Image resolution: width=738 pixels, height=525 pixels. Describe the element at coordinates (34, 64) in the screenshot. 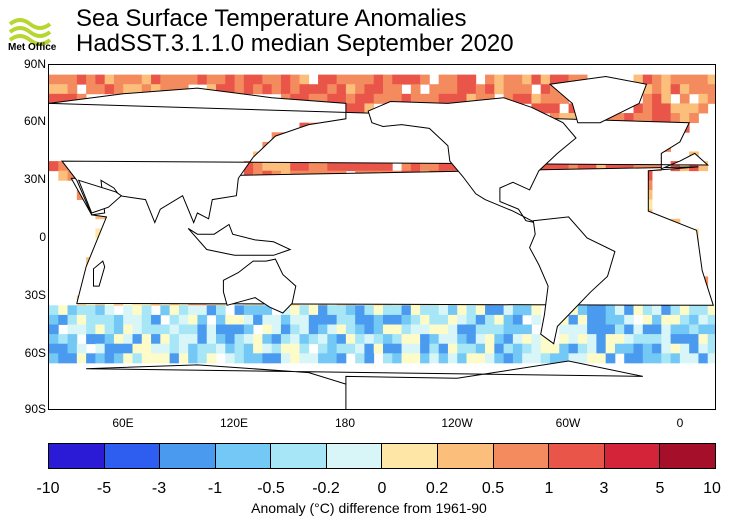

I see `lat-label-90n: 90N` at that location.